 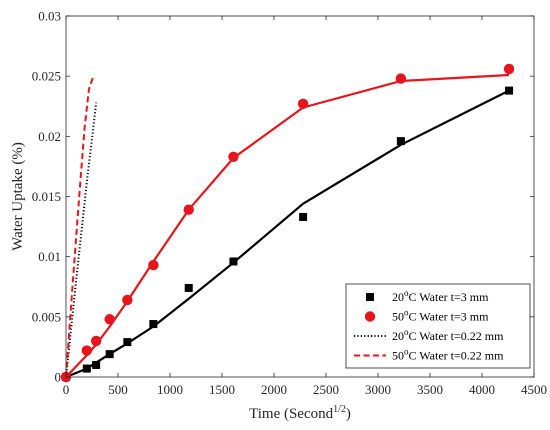 What do you see at coordinates (534, 389) in the screenshot?
I see `x-tick-label: 4500` at bounding box center [534, 389].